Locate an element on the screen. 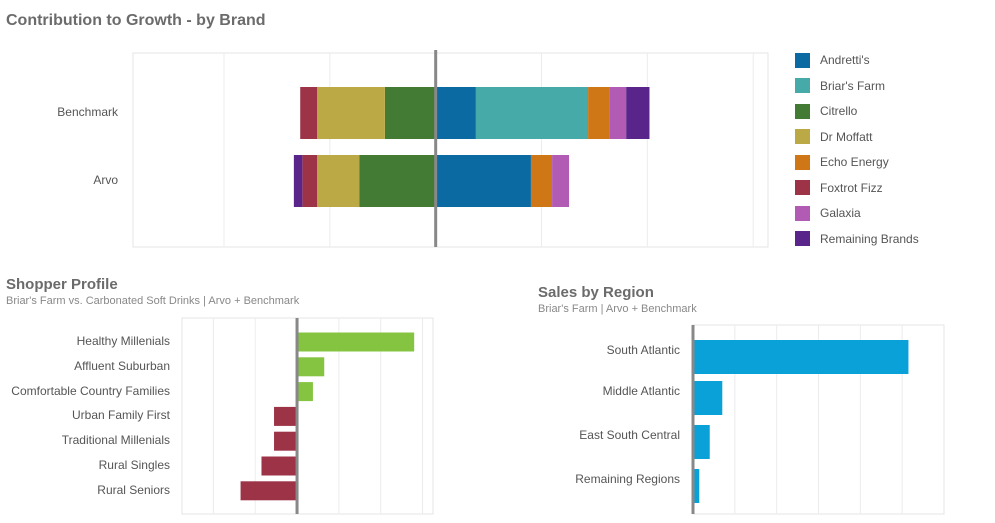  shopper-category-label: Rural Seniors is located at coordinates (133, 489).